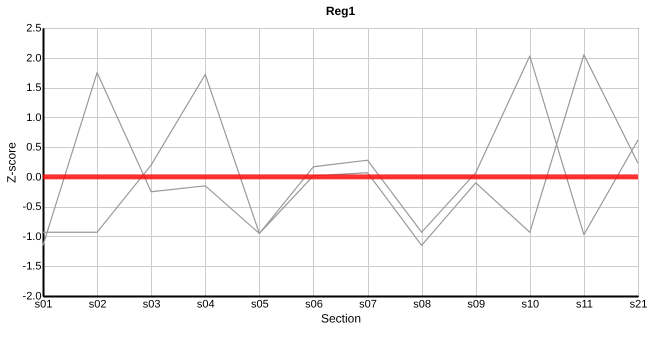 Image resolution: width=660 pixels, height=360 pixels. I want to click on y-tick-label: 2.5, so click(34, 28).